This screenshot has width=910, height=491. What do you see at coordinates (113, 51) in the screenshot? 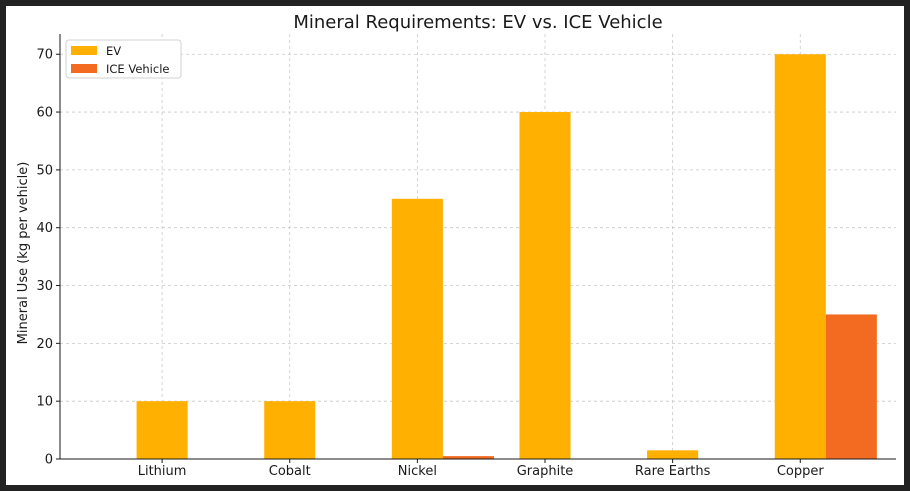
I see `legend-label: EV` at bounding box center [113, 51].